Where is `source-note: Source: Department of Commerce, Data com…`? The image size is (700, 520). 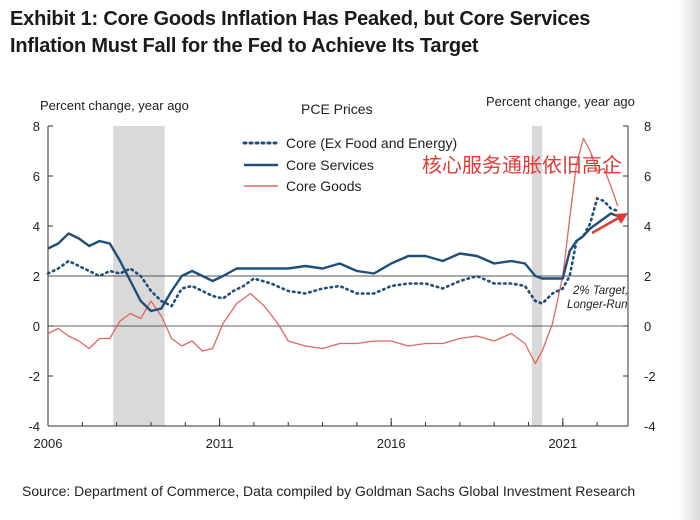 source-note: Source: Department of Commerce, Data com… is located at coordinates (329, 491).